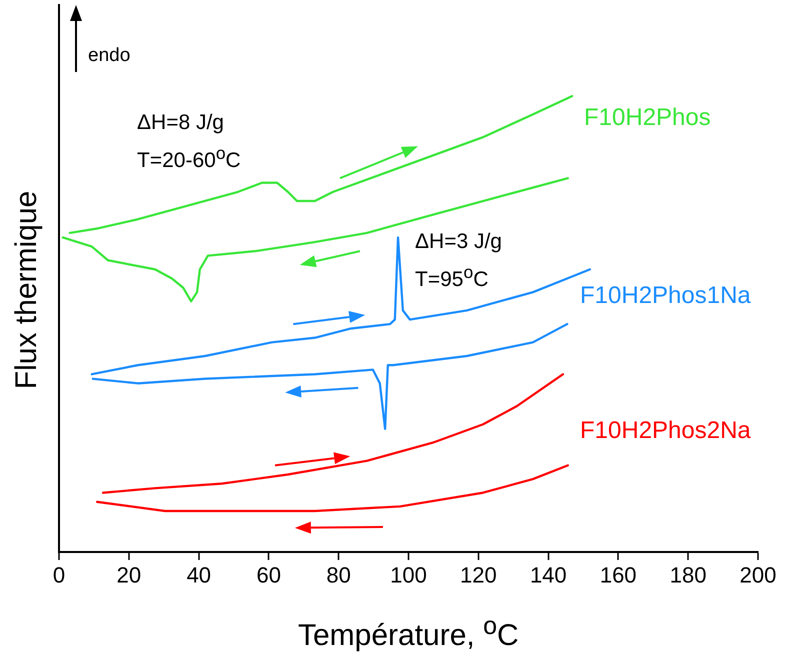 This screenshot has width=803, height=655. Describe the element at coordinates (109, 55) in the screenshot. I see `text: endo` at that location.